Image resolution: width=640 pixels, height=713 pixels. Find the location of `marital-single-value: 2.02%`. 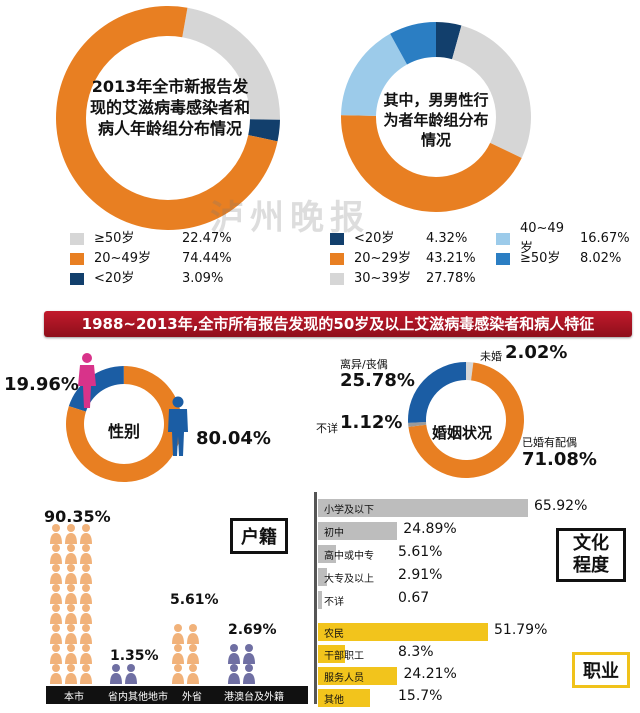

marital-single-value: 2.02% is located at coordinates (536, 352).